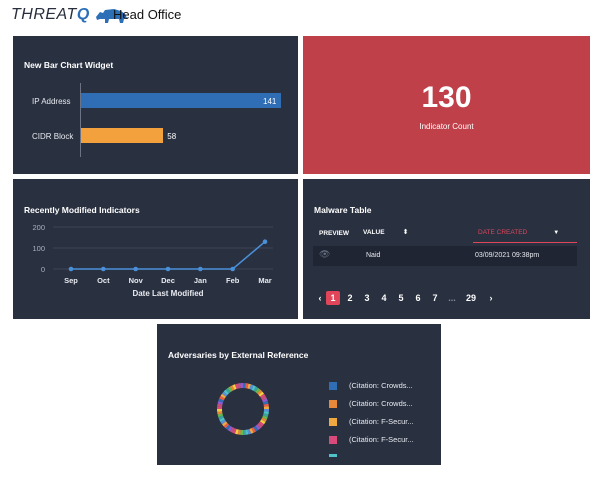 The width and height of the screenshot is (600, 479). I want to click on x-tick-label: Jan, so click(200, 280).